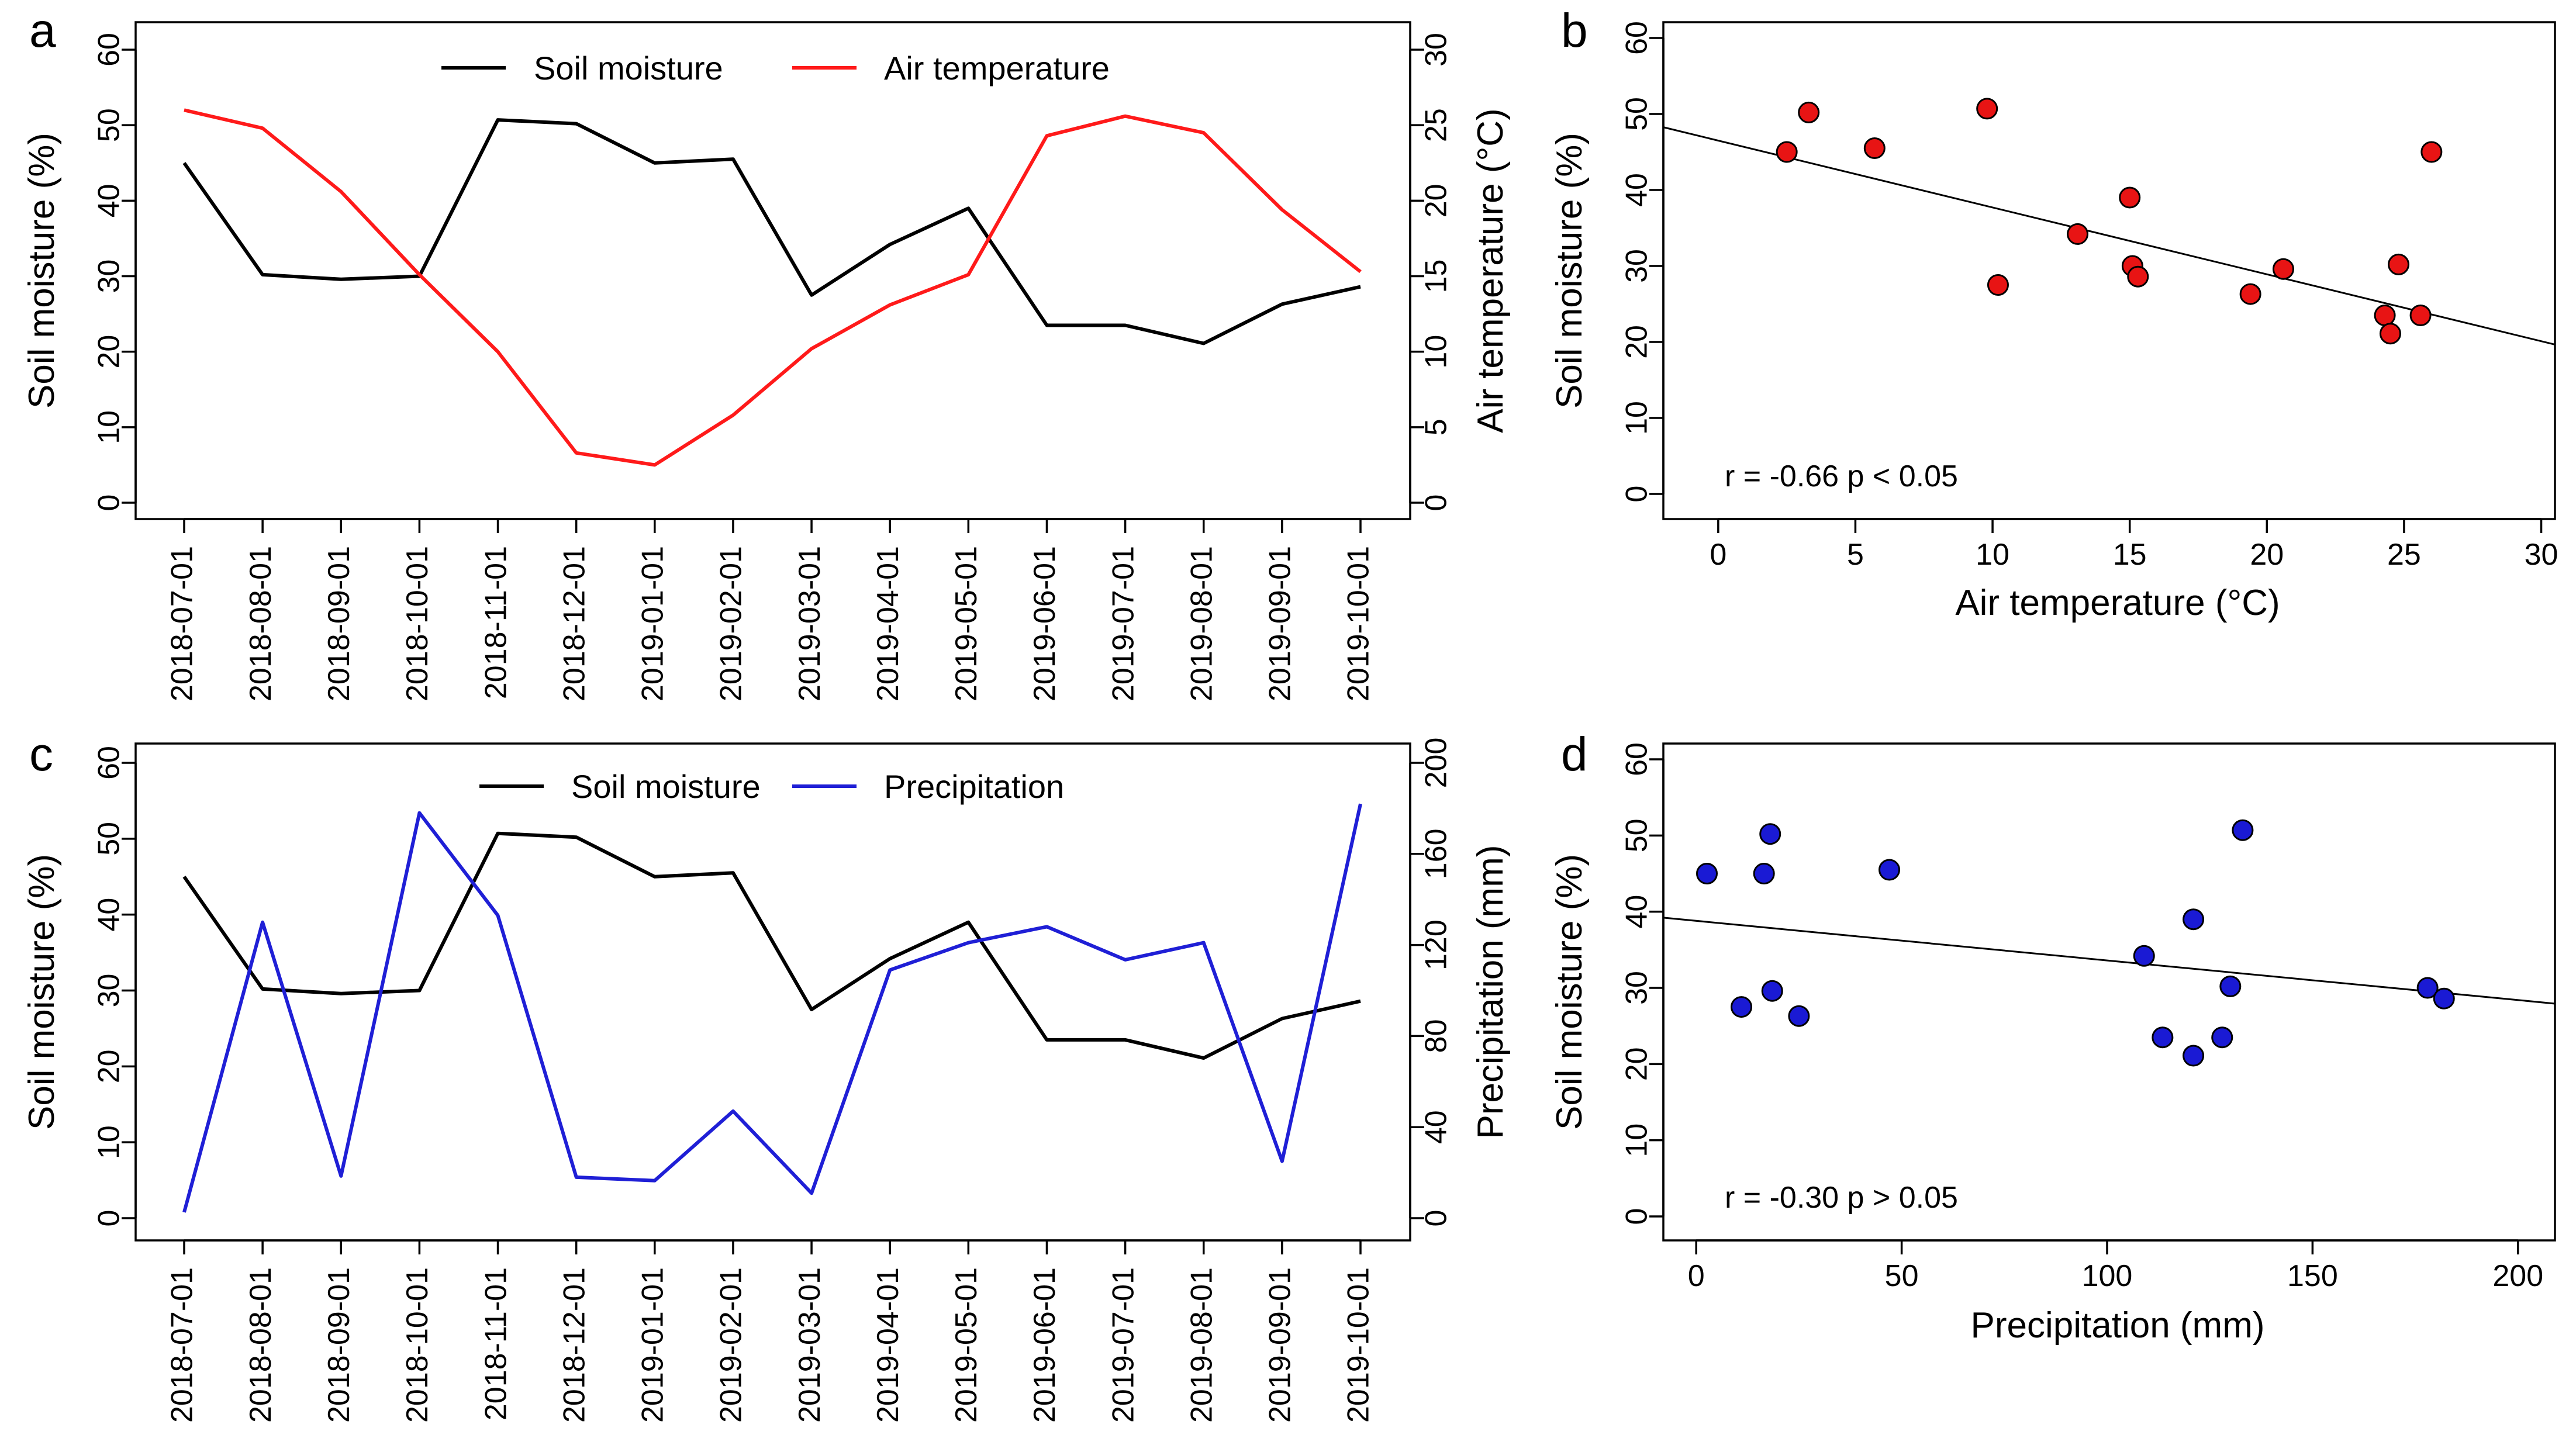 Image resolution: width=2576 pixels, height=1452 pixels. What do you see at coordinates (496, 1344) in the screenshot?
I see `x-tick-label: 2018-11-01` at bounding box center [496, 1344].